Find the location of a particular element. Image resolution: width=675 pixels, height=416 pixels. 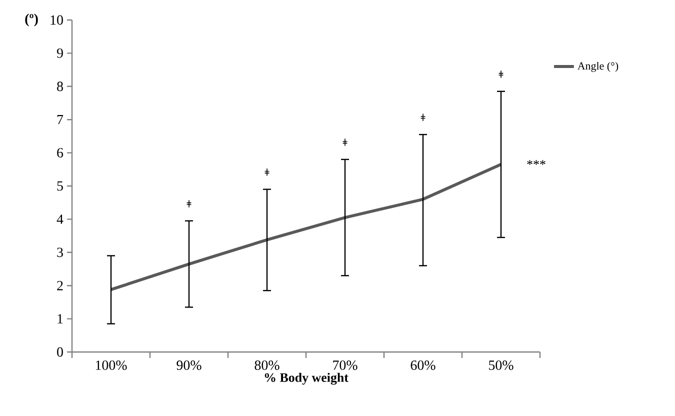

y-tick-label: 7 is located at coordinates (60, 119).